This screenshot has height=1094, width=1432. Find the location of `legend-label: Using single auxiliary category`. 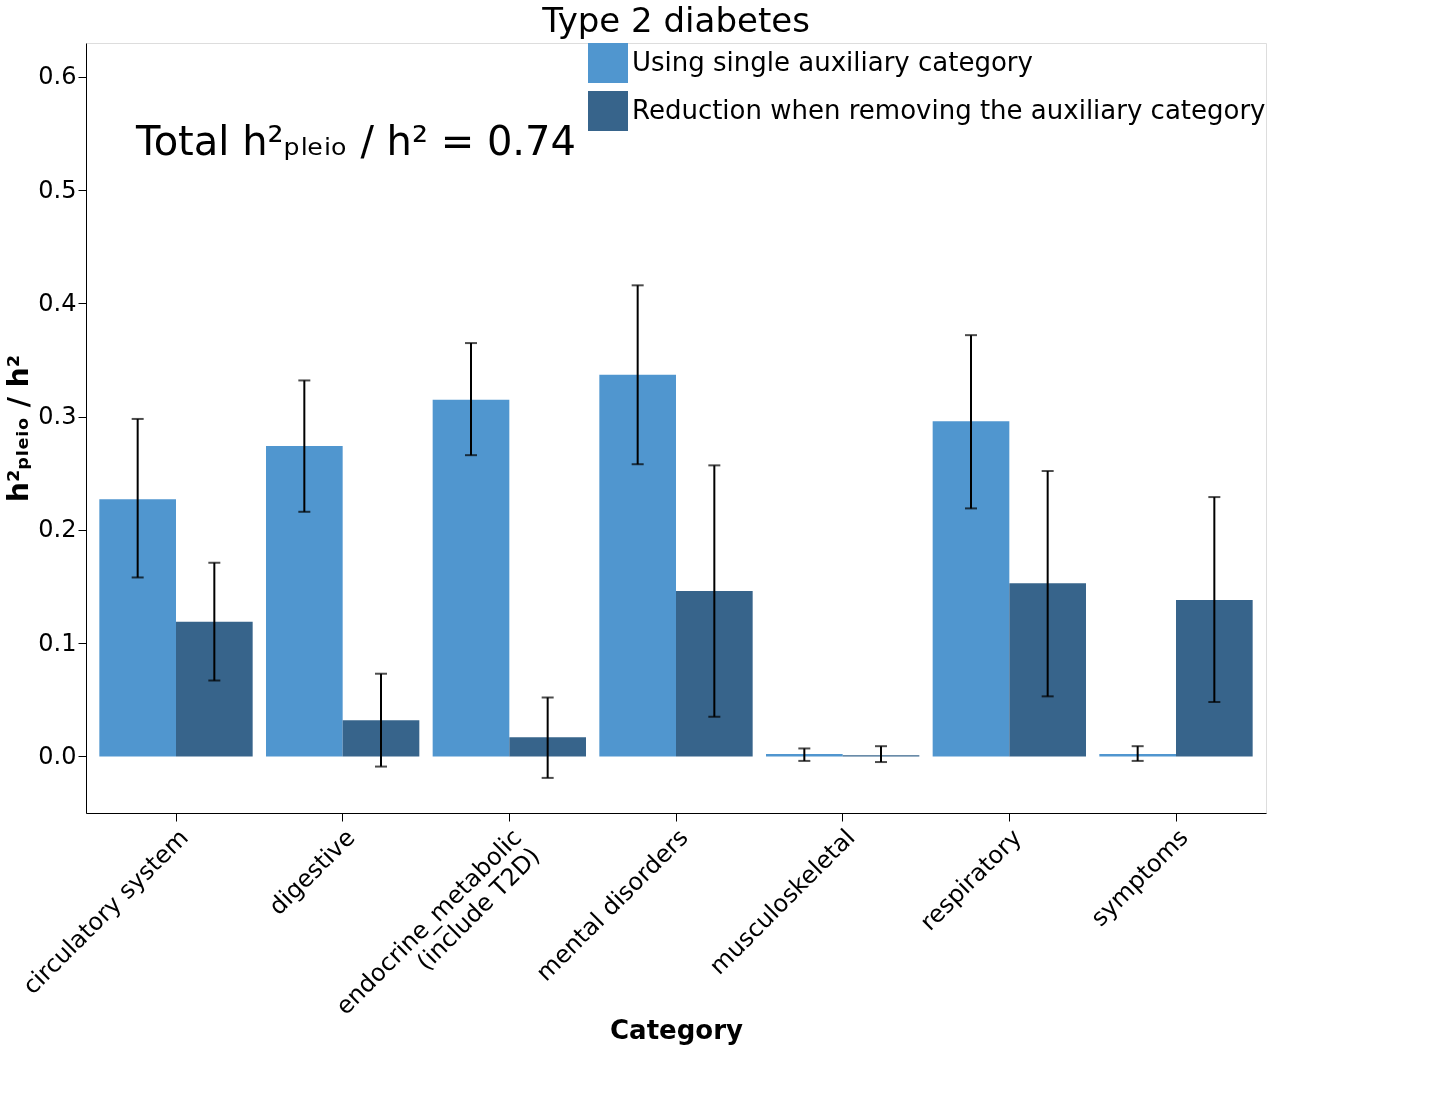

legend-label: Using single auxiliary category is located at coordinates (832, 62).